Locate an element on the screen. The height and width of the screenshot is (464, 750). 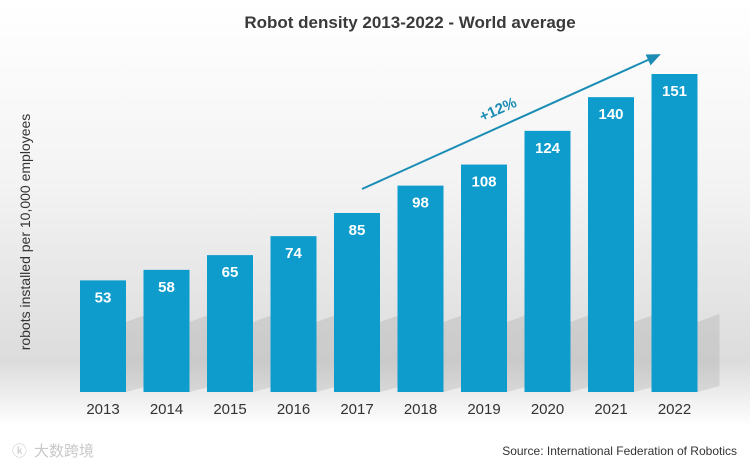
bar-2022 is located at coordinates (674, 233).